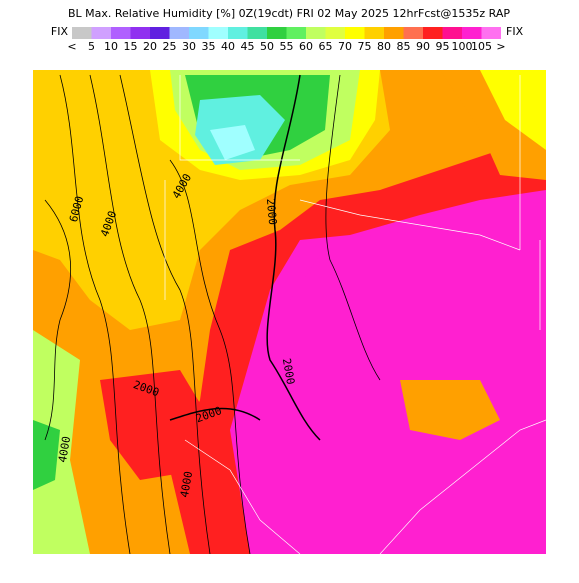 This screenshot has width=579, height=583. I want to click on legend-label: 85, so click(404, 46).